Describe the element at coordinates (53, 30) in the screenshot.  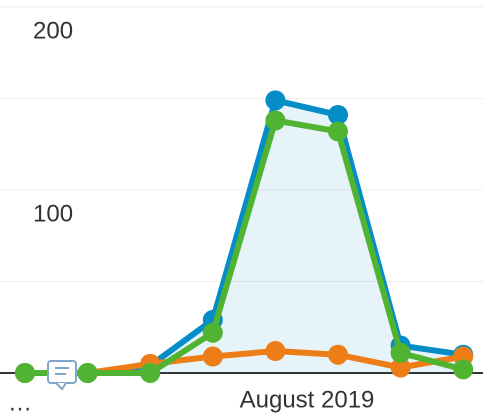
I see `y-tick-label: 200` at that location.